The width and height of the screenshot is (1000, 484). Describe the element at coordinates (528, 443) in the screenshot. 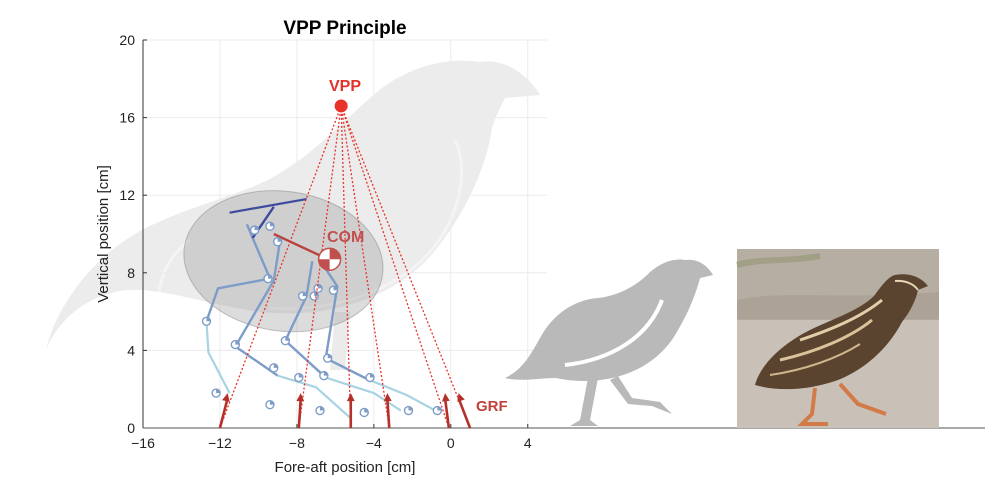

I see `x-tick-label: 4` at that location.